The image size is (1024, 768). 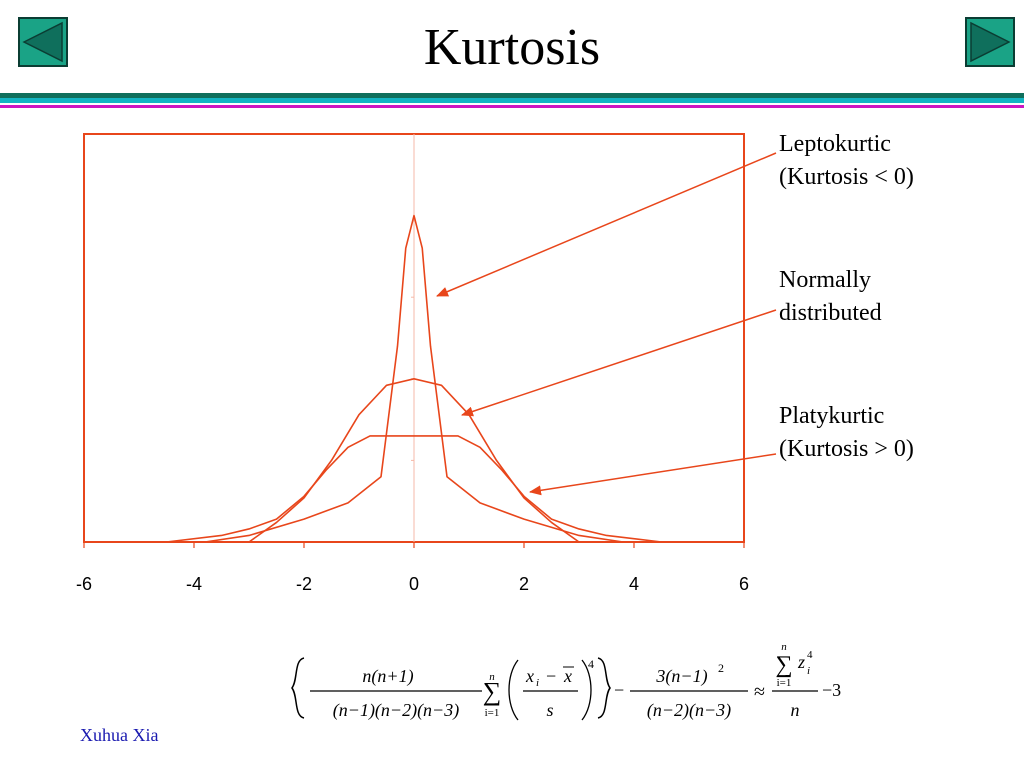 What do you see at coordinates (119, 735) in the screenshot?
I see `author-footer: Xuhua Xia` at bounding box center [119, 735].